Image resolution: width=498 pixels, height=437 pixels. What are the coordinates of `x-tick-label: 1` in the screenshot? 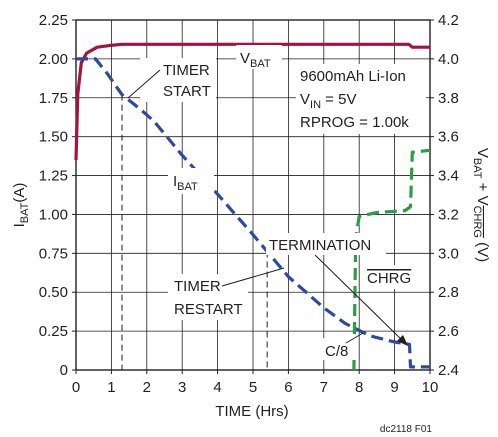 It's located at (111, 387).